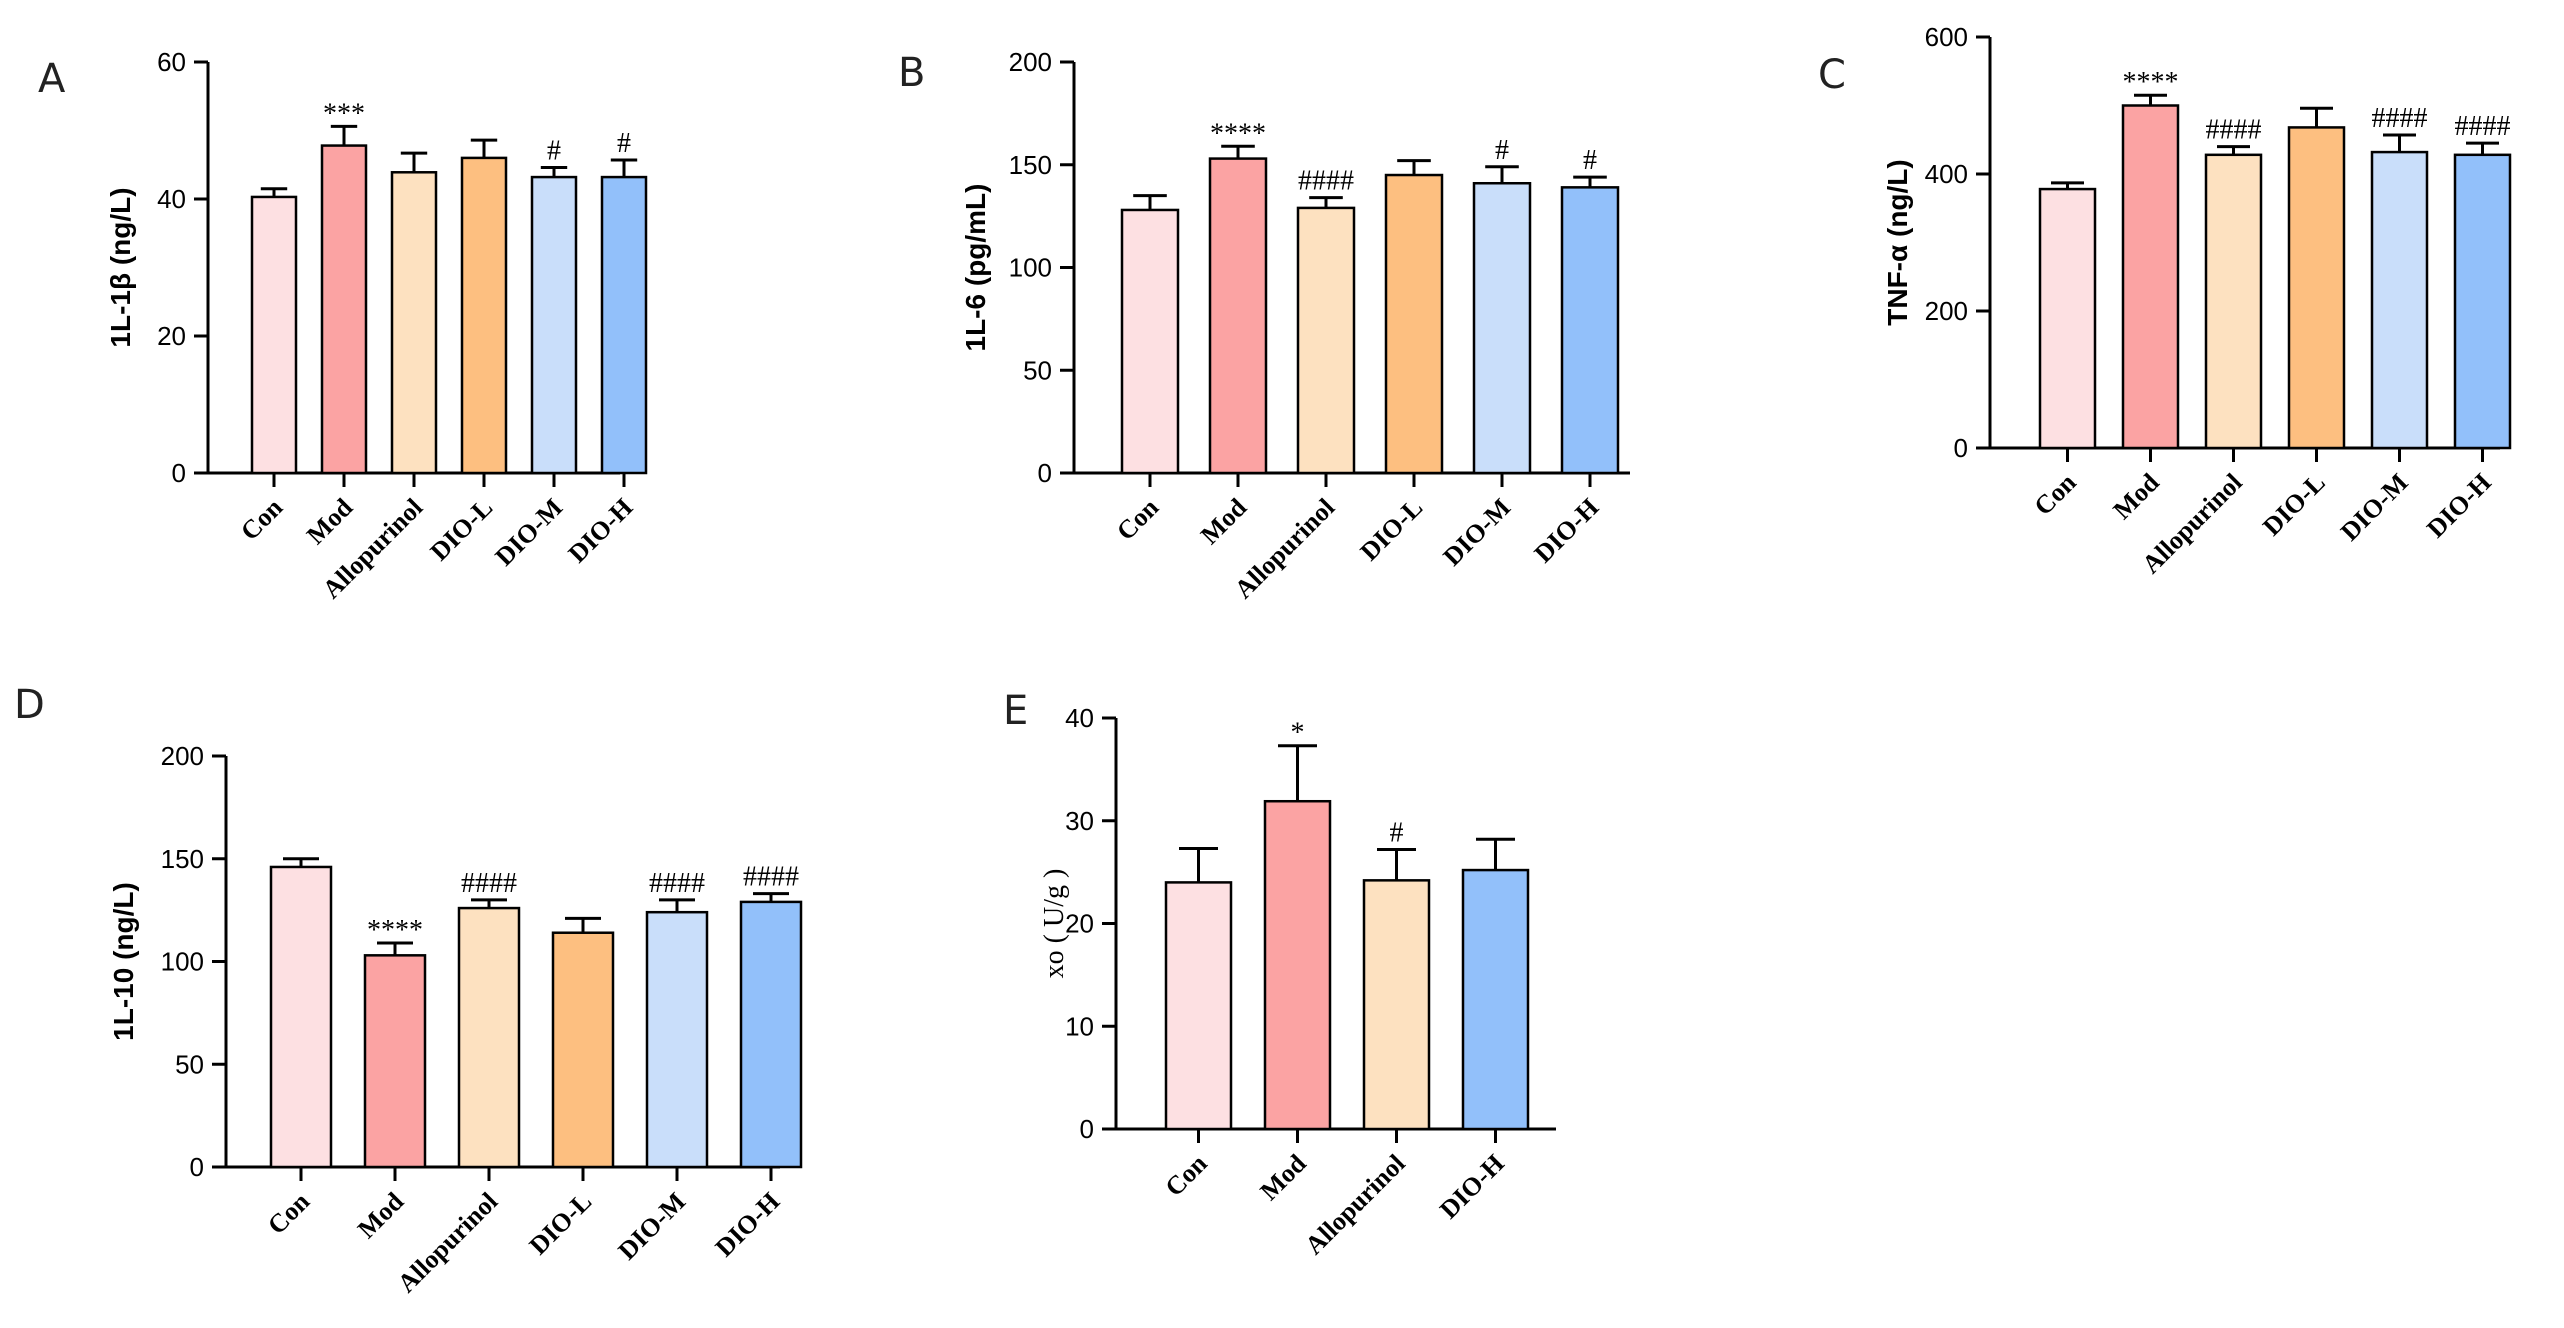  I want to click on y-axis-title: xo ( U/g ), so click(1054, 924).